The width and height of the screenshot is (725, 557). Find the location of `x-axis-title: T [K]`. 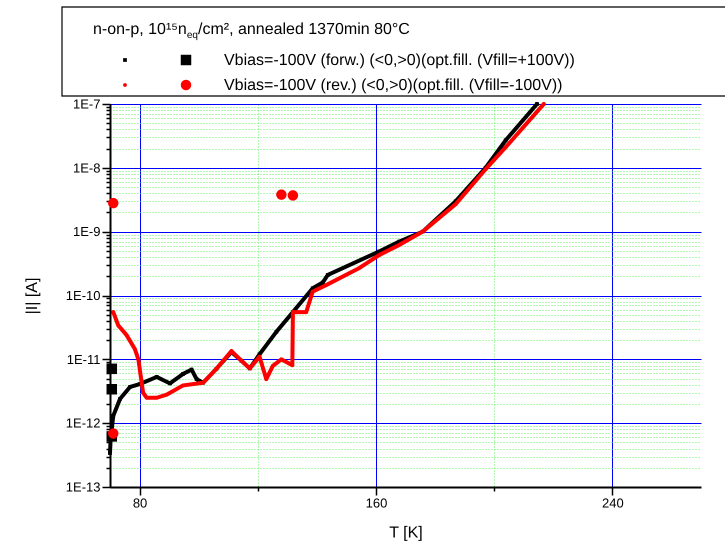

x-axis-title: T [K] is located at coordinates (406, 533).